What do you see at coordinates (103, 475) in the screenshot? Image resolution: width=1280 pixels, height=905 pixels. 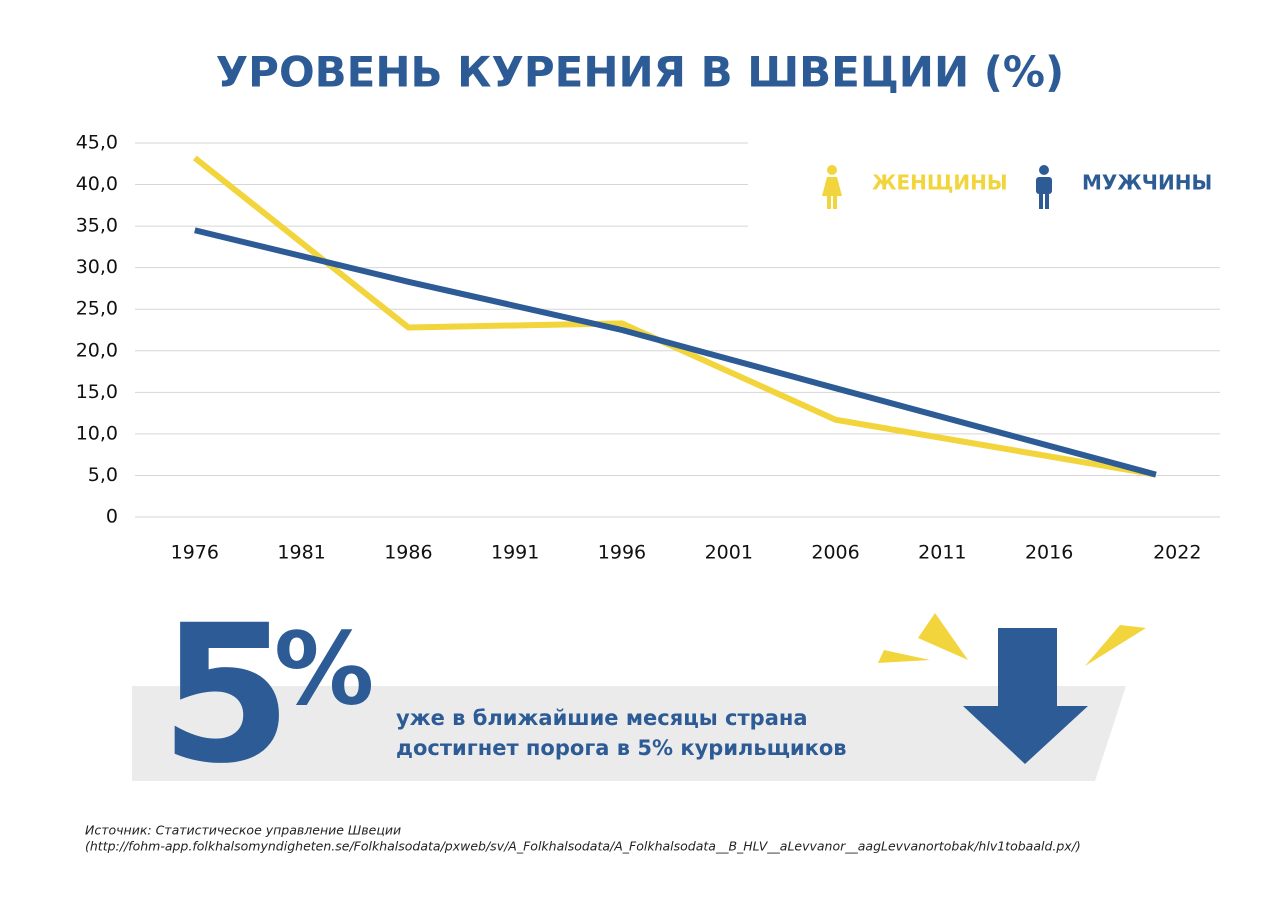 I see `y-tick-label: 5,0` at bounding box center [103, 475].